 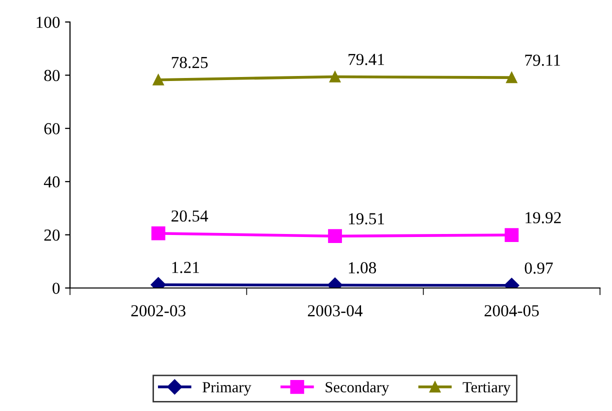 What do you see at coordinates (190, 216) in the screenshot?
I see `data-label: 20.54` at bounding box center [190, 216].